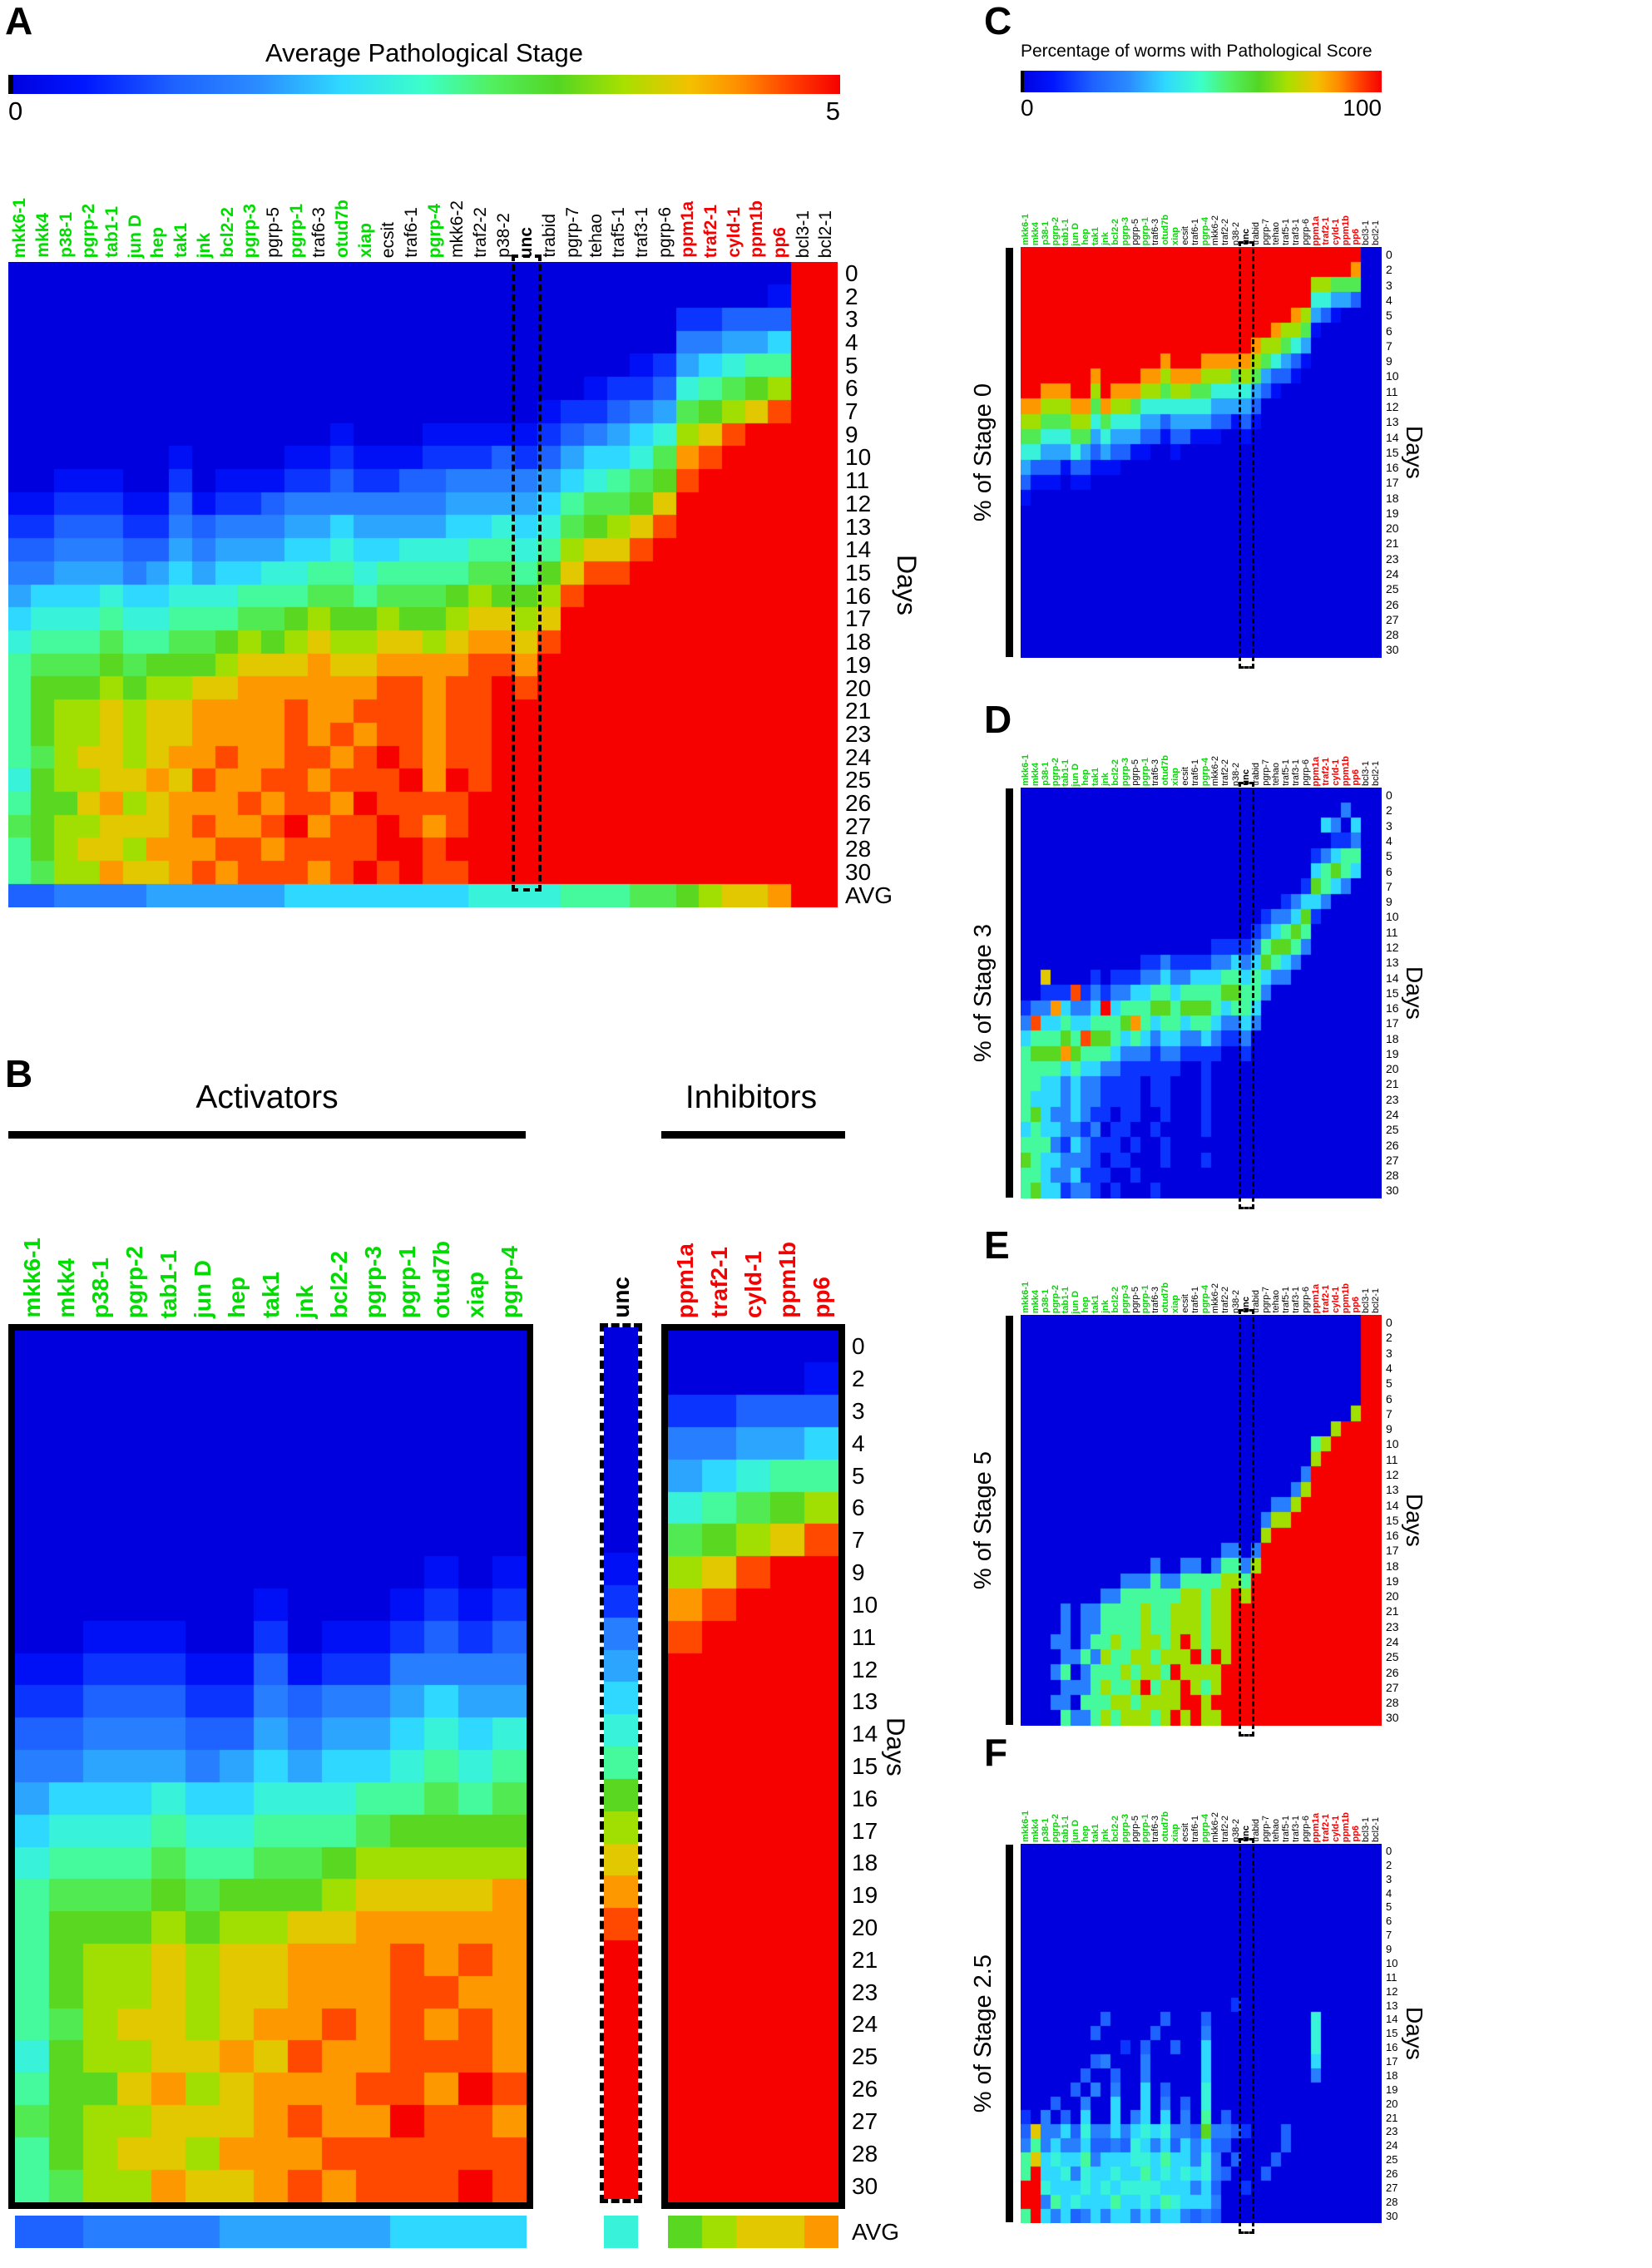  What do you see at coordinates (1305, 232) in the screenshot?
I see `gene-label-text: pgrp-6` at bounding box center [1305, 232].